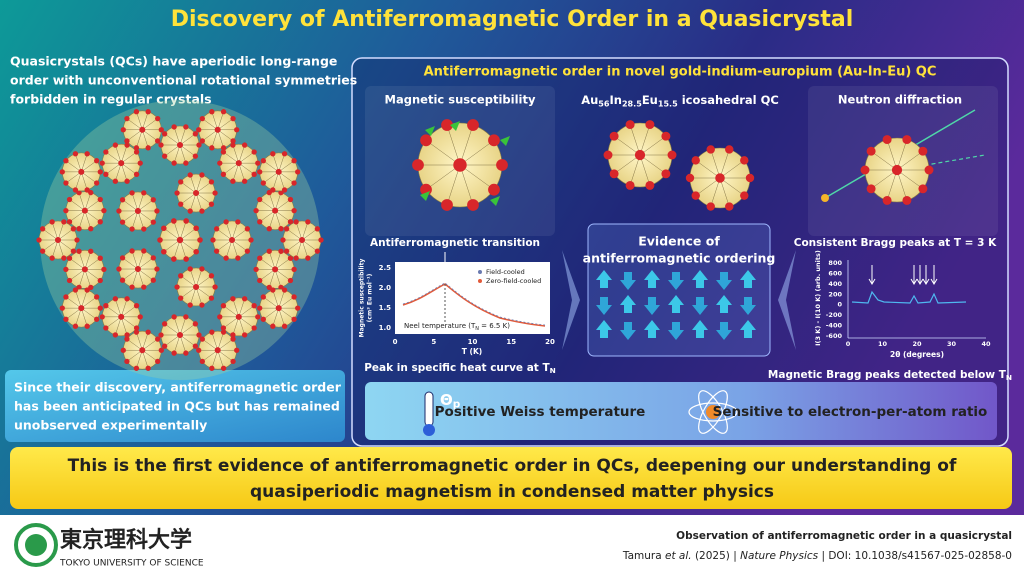 Image resolution: width=1024 pixels, height=578 pixels. What do you see at coordinates (713, 412) in the screenshot?
I see `nucleus` at bounding box center [713, 412].